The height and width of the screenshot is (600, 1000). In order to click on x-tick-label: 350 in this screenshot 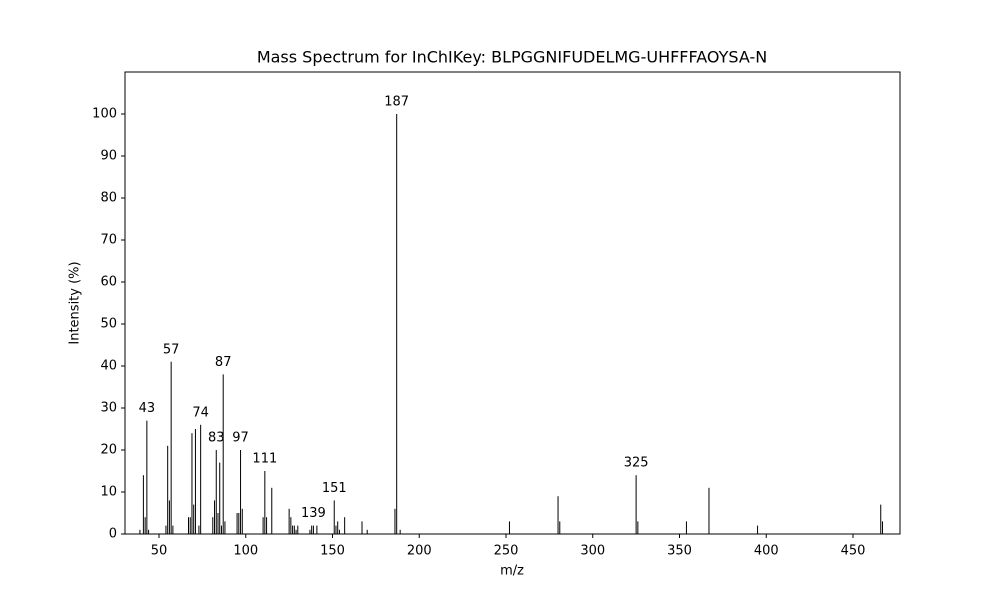, I will do `click(679, 551)`.